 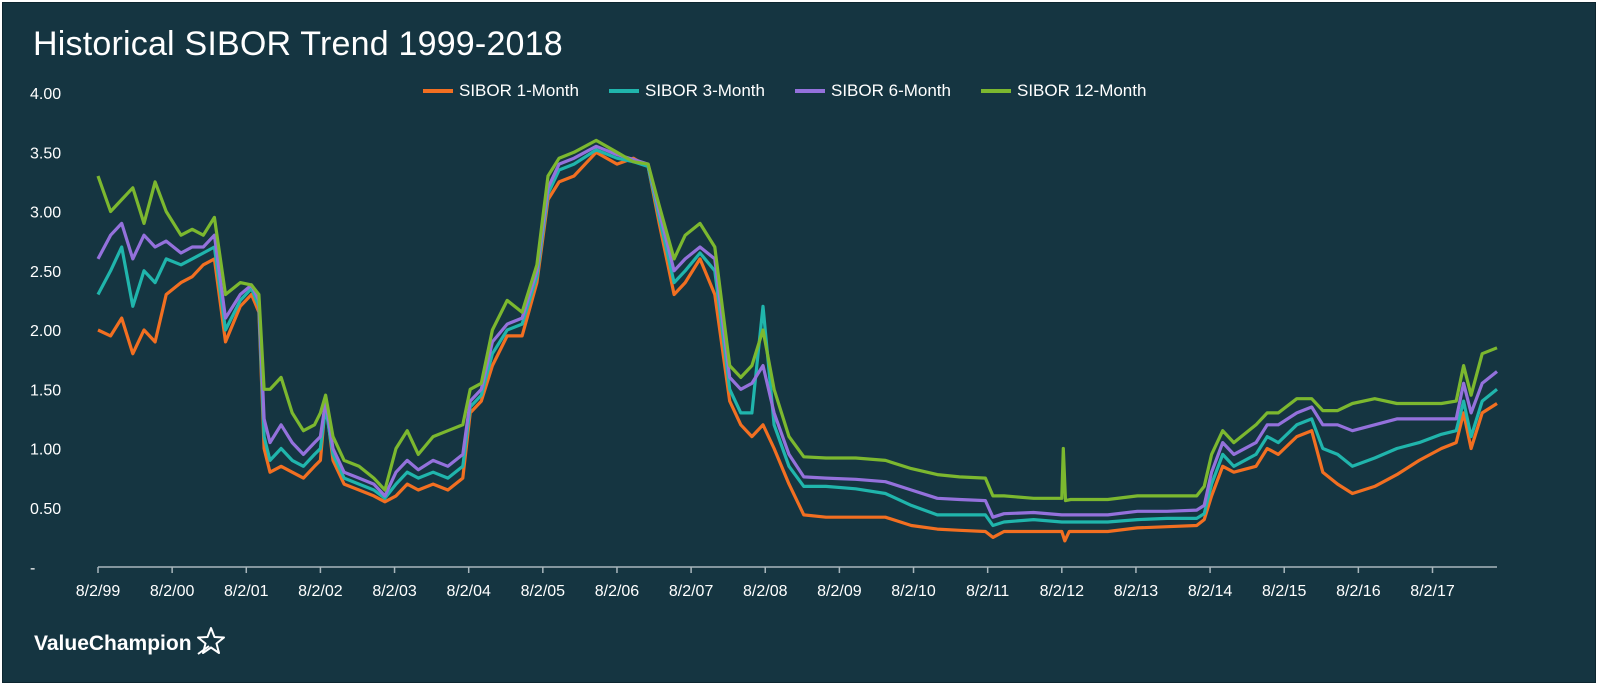 I want to click on x-tick-label: 8/2/03, so click(x=394, y=591).